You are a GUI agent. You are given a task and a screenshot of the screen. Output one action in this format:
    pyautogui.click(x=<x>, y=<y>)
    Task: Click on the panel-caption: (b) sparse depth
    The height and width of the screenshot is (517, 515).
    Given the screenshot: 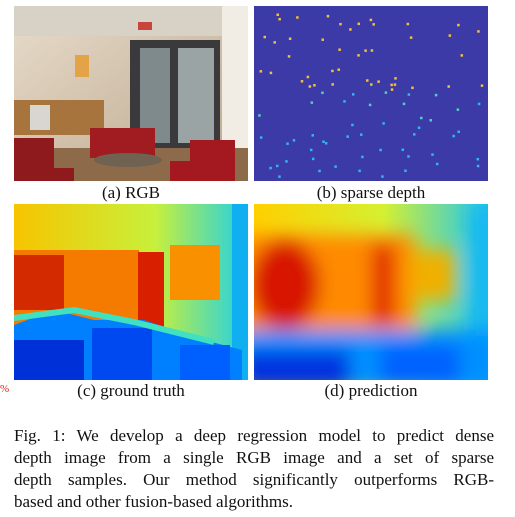 What is the action you would take?
    pyautogui.click(x=371, y=192)
    